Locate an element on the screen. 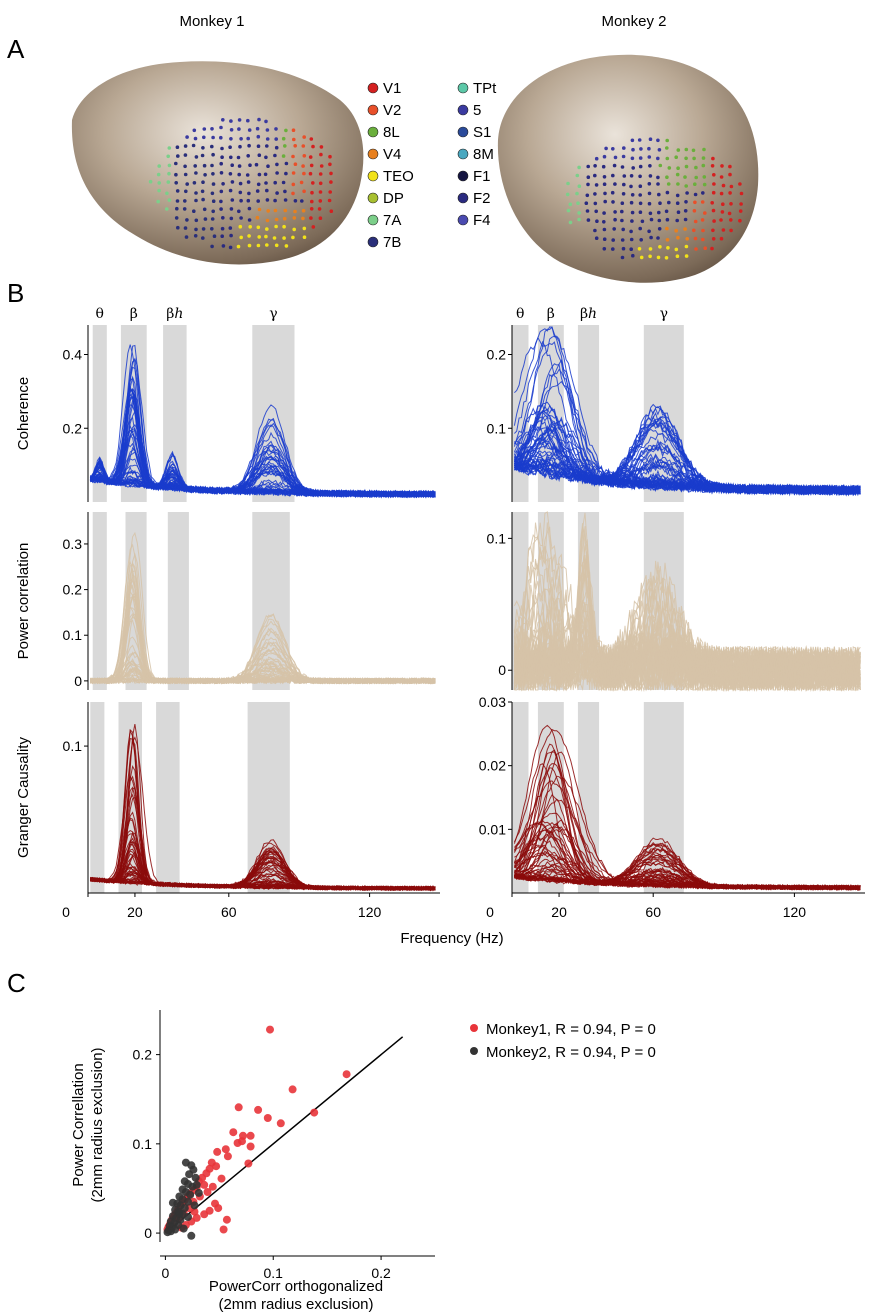 Image resolution: width=871 pixels, height=1315 pixels. legend-label-7b: 7B is located at coordinates (392, 242).